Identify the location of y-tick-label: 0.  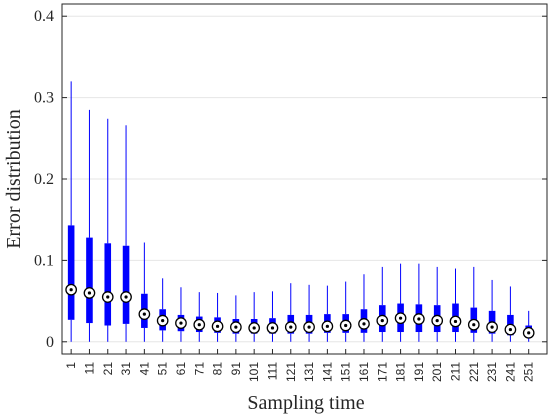
(50, 342).